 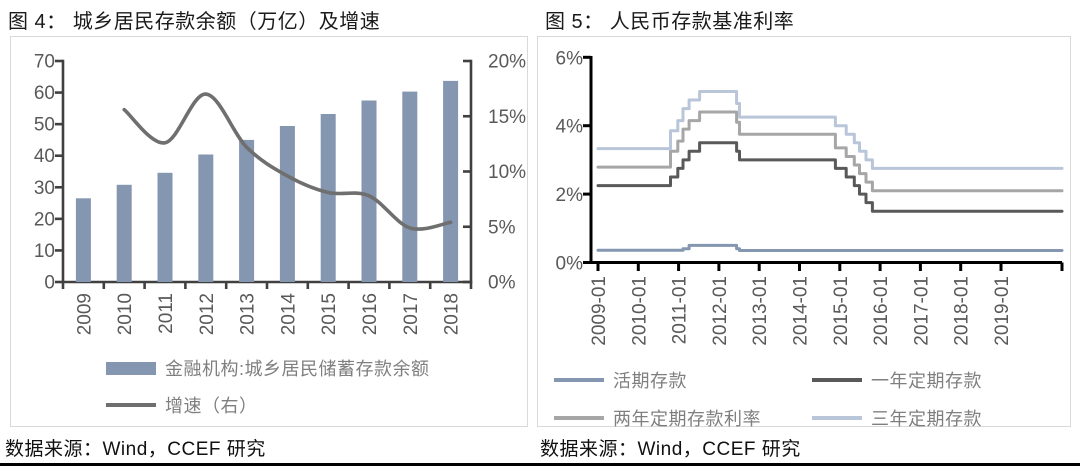 What do you see at coordinates (44, 93) in the screenshot?
I see `svg-text: 60` at bounding box center [44, 93].